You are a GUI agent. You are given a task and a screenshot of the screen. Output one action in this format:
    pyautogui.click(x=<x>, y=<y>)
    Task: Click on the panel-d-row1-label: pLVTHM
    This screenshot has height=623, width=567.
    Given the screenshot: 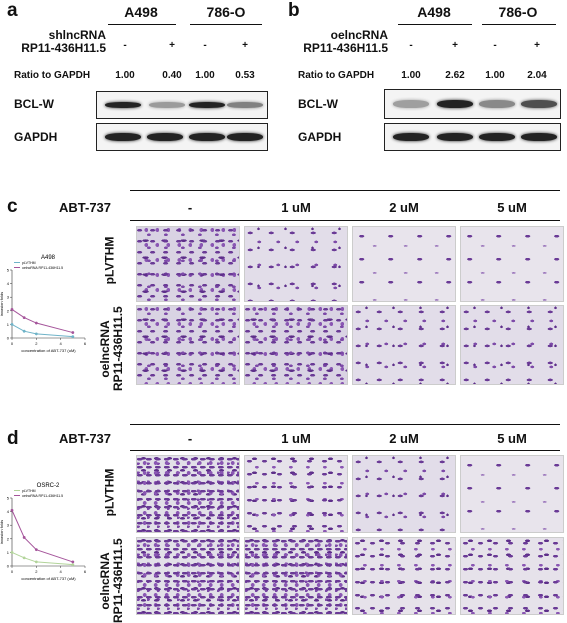 What is the action you would take?
    pyautogui.click(x=110, y=493)
    